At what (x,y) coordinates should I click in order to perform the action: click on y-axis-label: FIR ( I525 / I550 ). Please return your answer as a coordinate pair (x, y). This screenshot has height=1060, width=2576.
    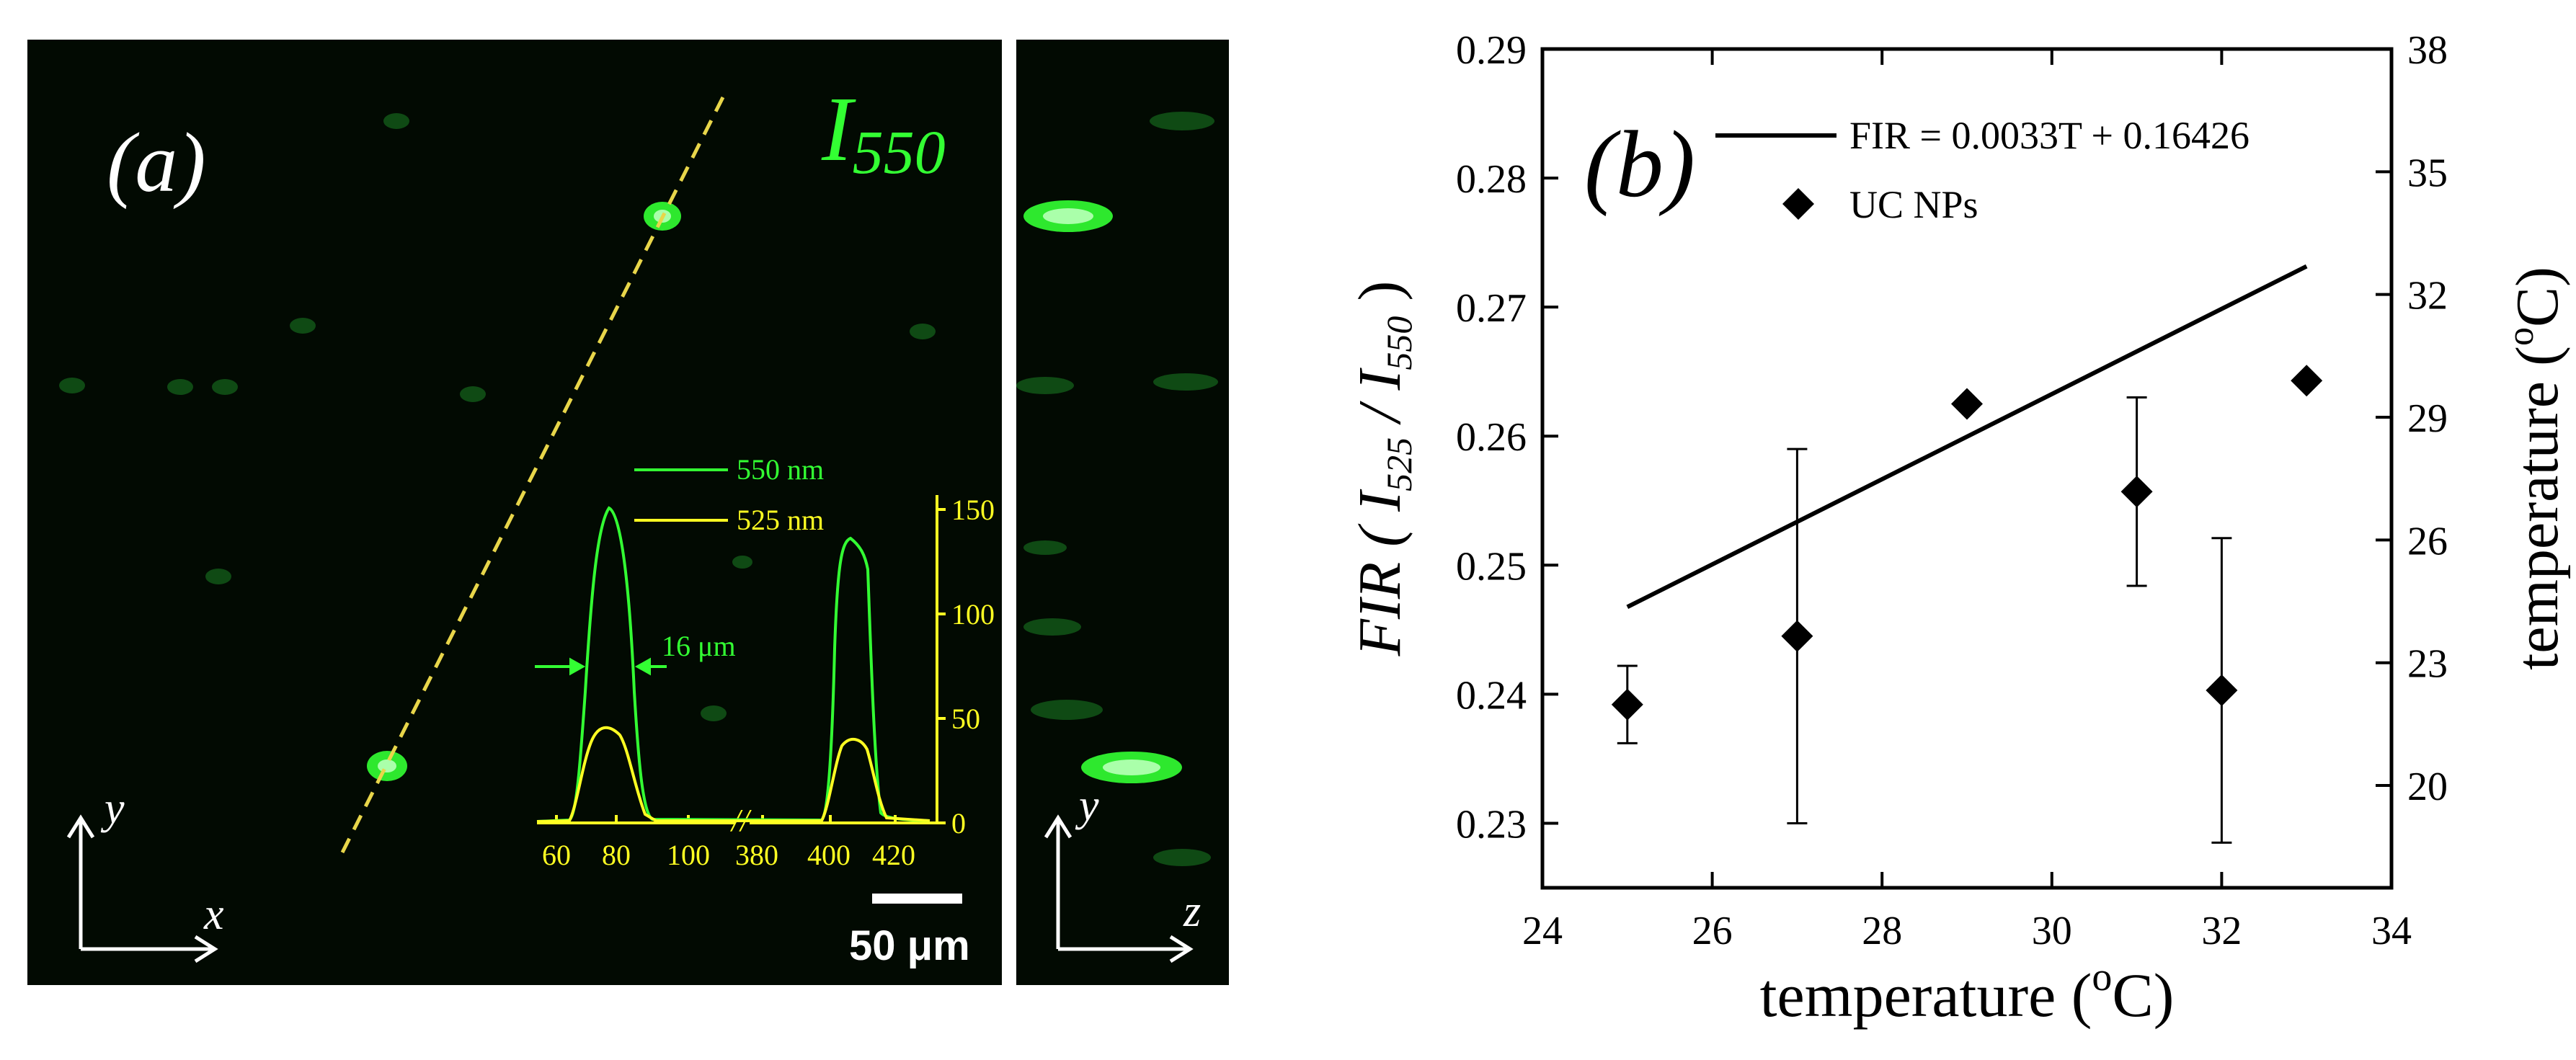
    Looking at the image, I should click on (1382, 469).